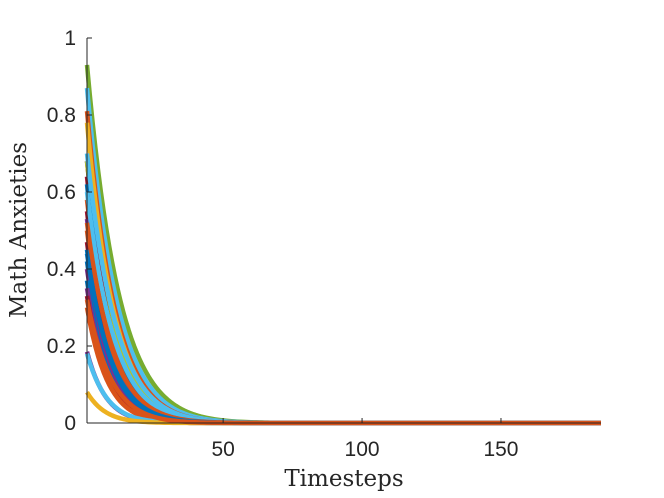  I want to click on y-tick-label: 1, so click(70, 38).